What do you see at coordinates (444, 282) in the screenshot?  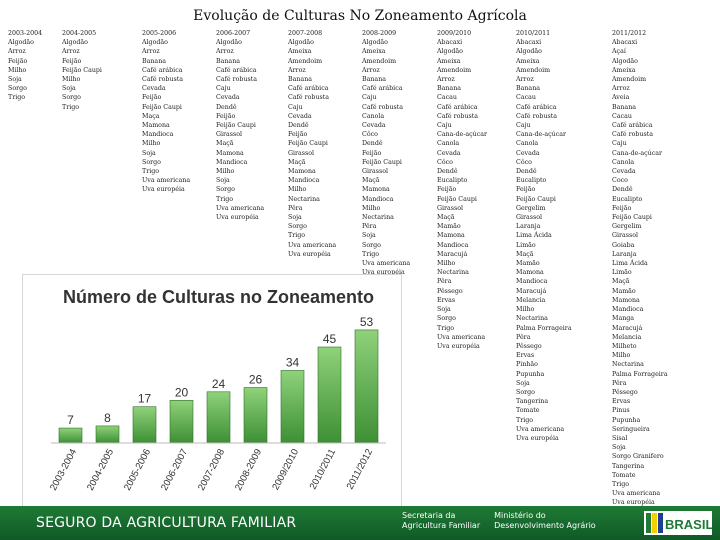 I see `culture-item: Pêra` at bounding box center [444, 282].